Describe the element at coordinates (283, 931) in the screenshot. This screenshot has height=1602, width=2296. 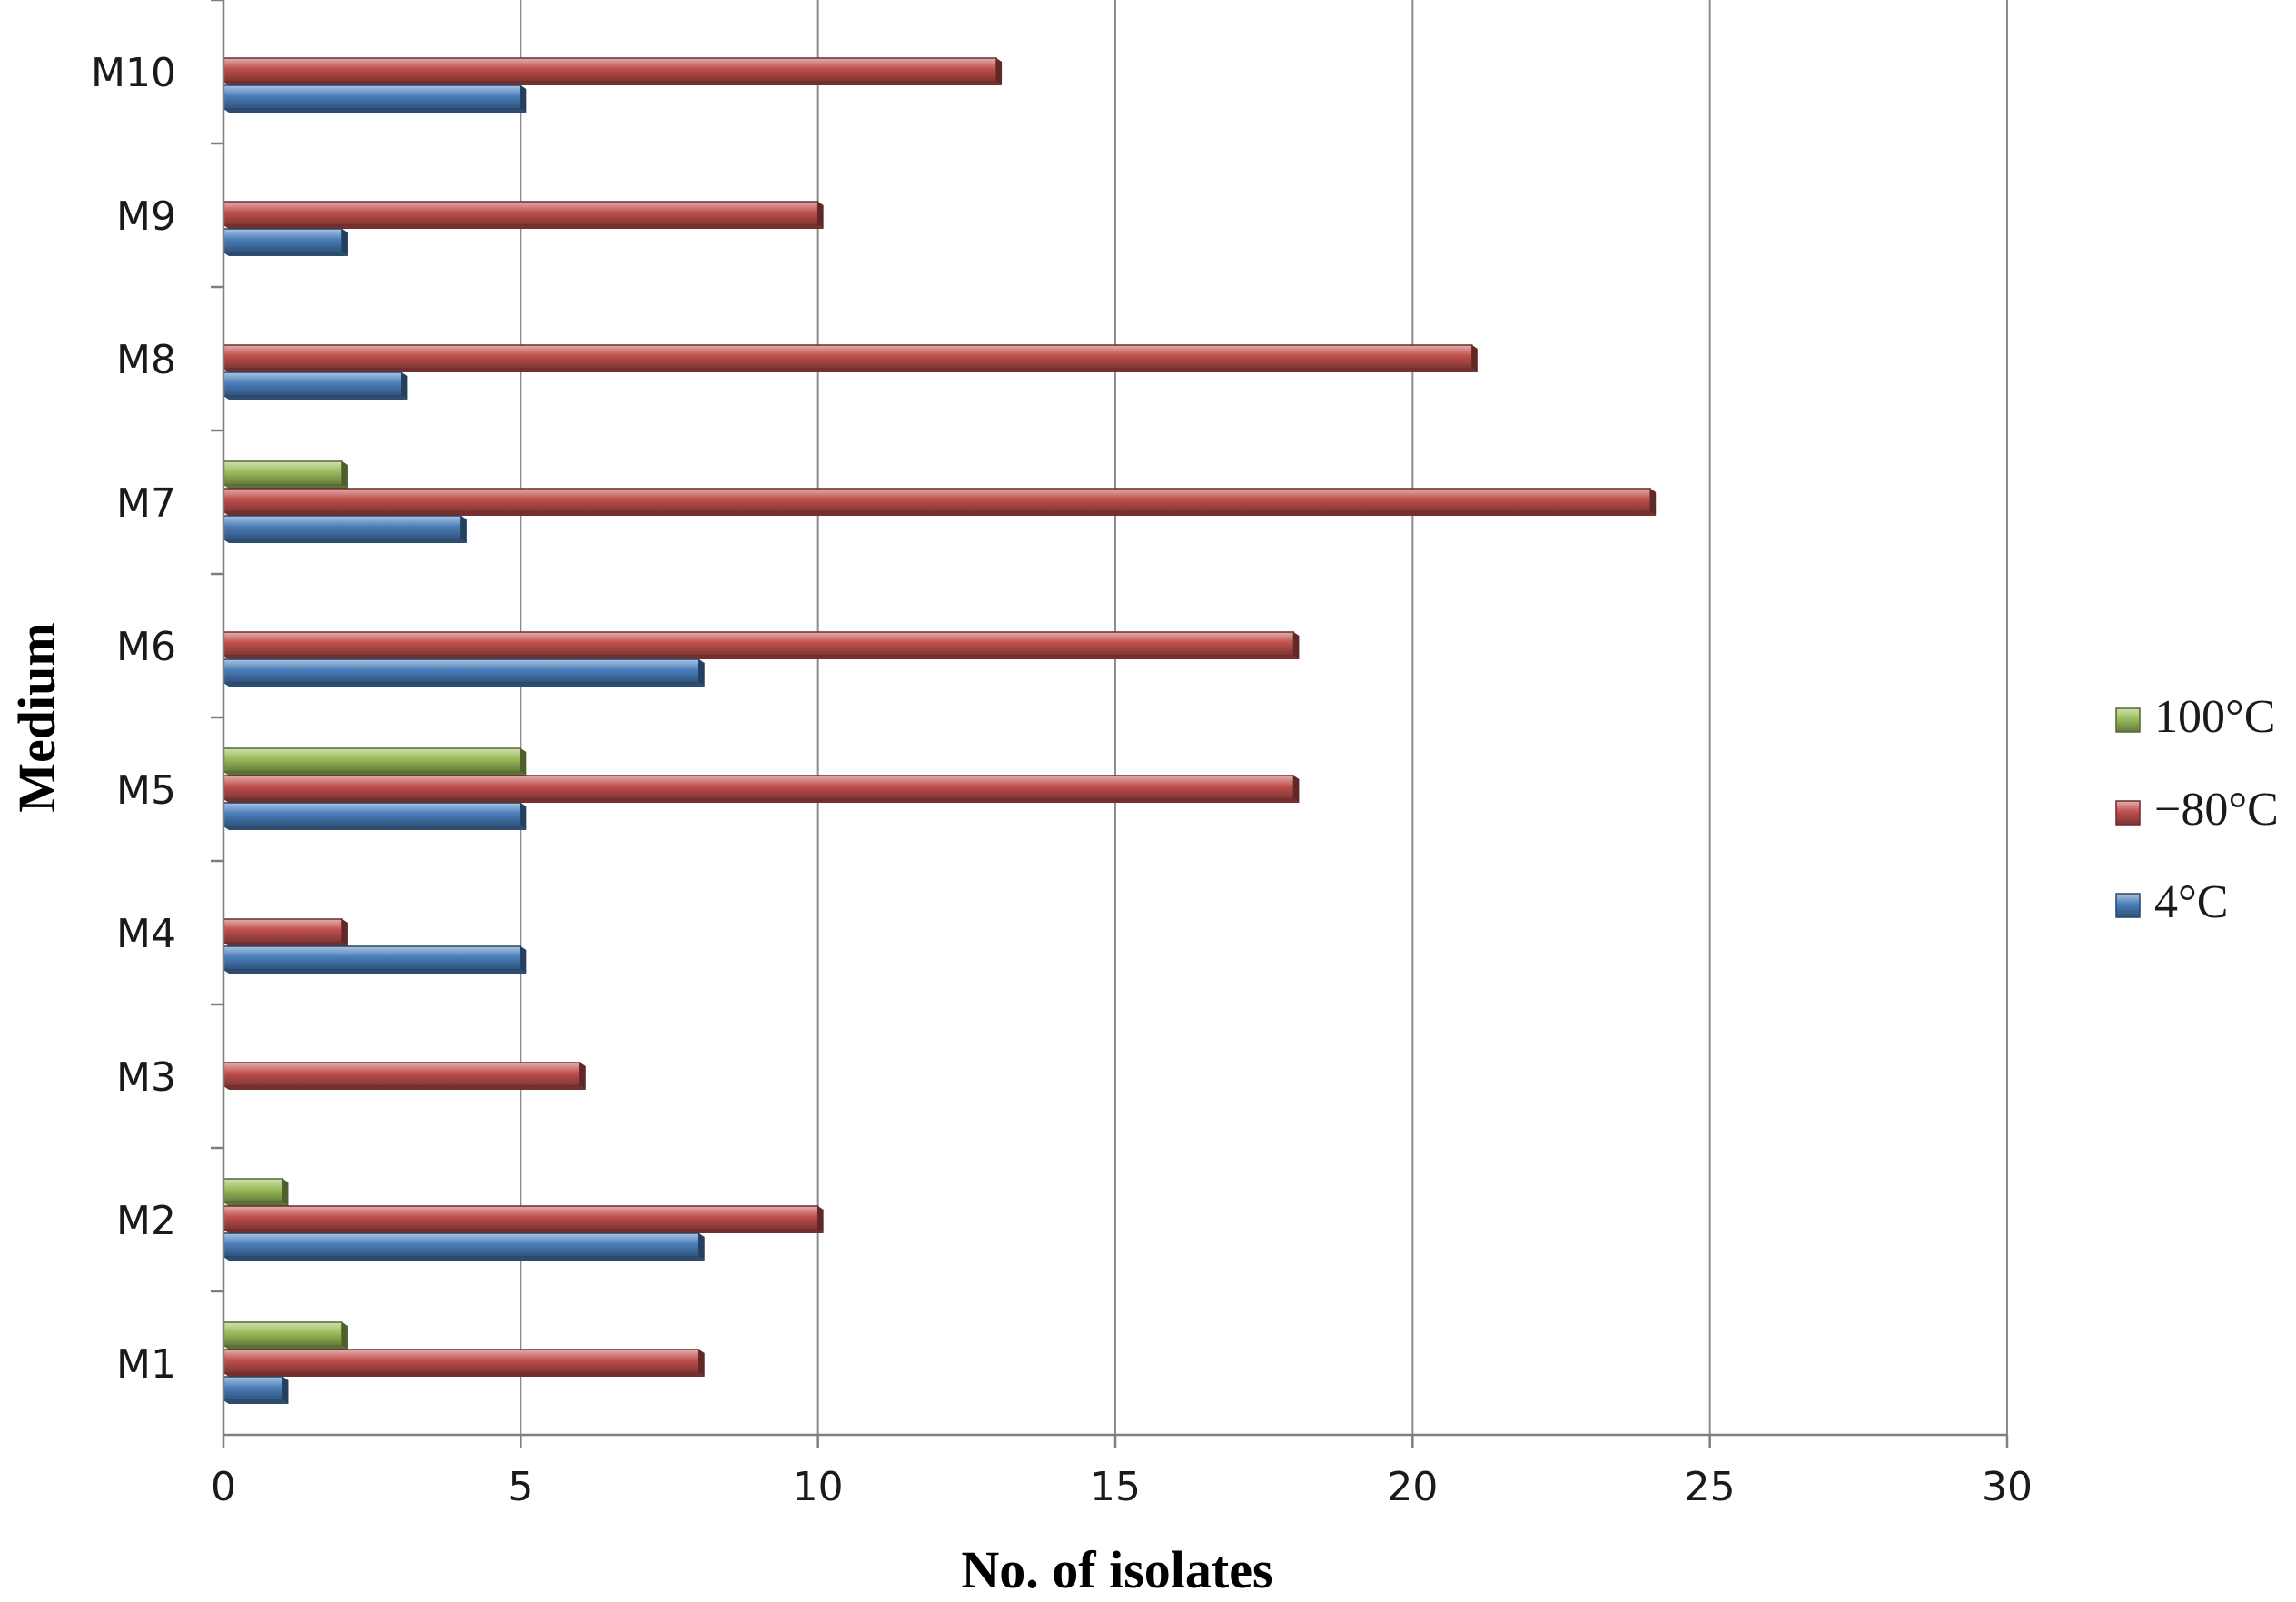
I see `bar-M4-minus80C` at that location.